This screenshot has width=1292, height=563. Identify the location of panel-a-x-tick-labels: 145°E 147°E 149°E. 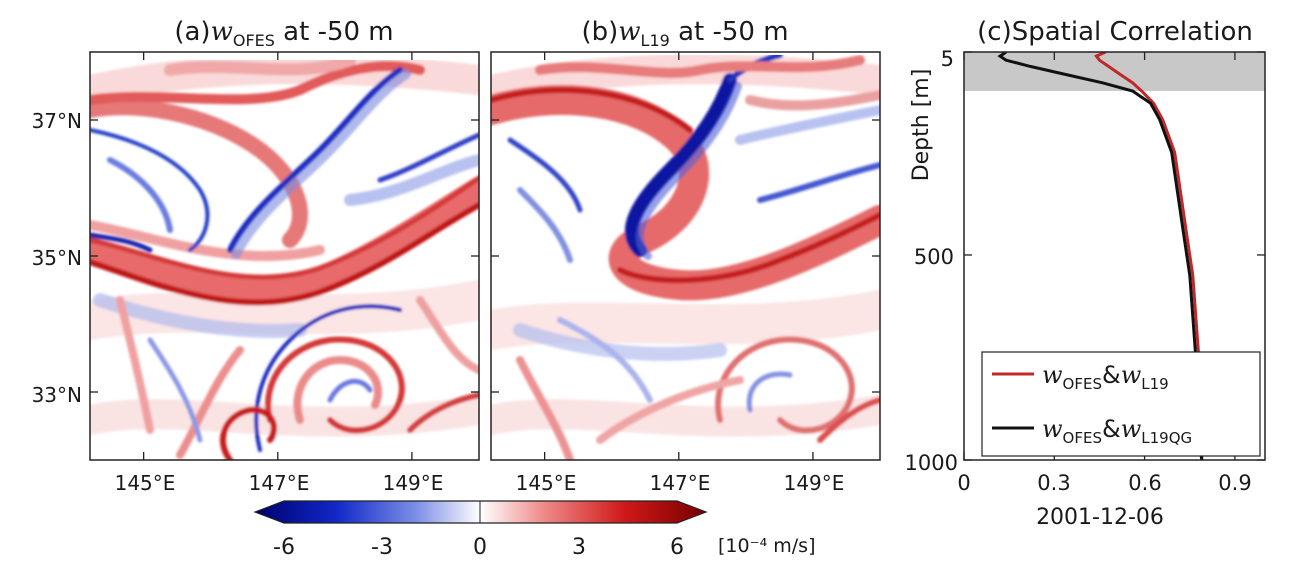
(279, 483).